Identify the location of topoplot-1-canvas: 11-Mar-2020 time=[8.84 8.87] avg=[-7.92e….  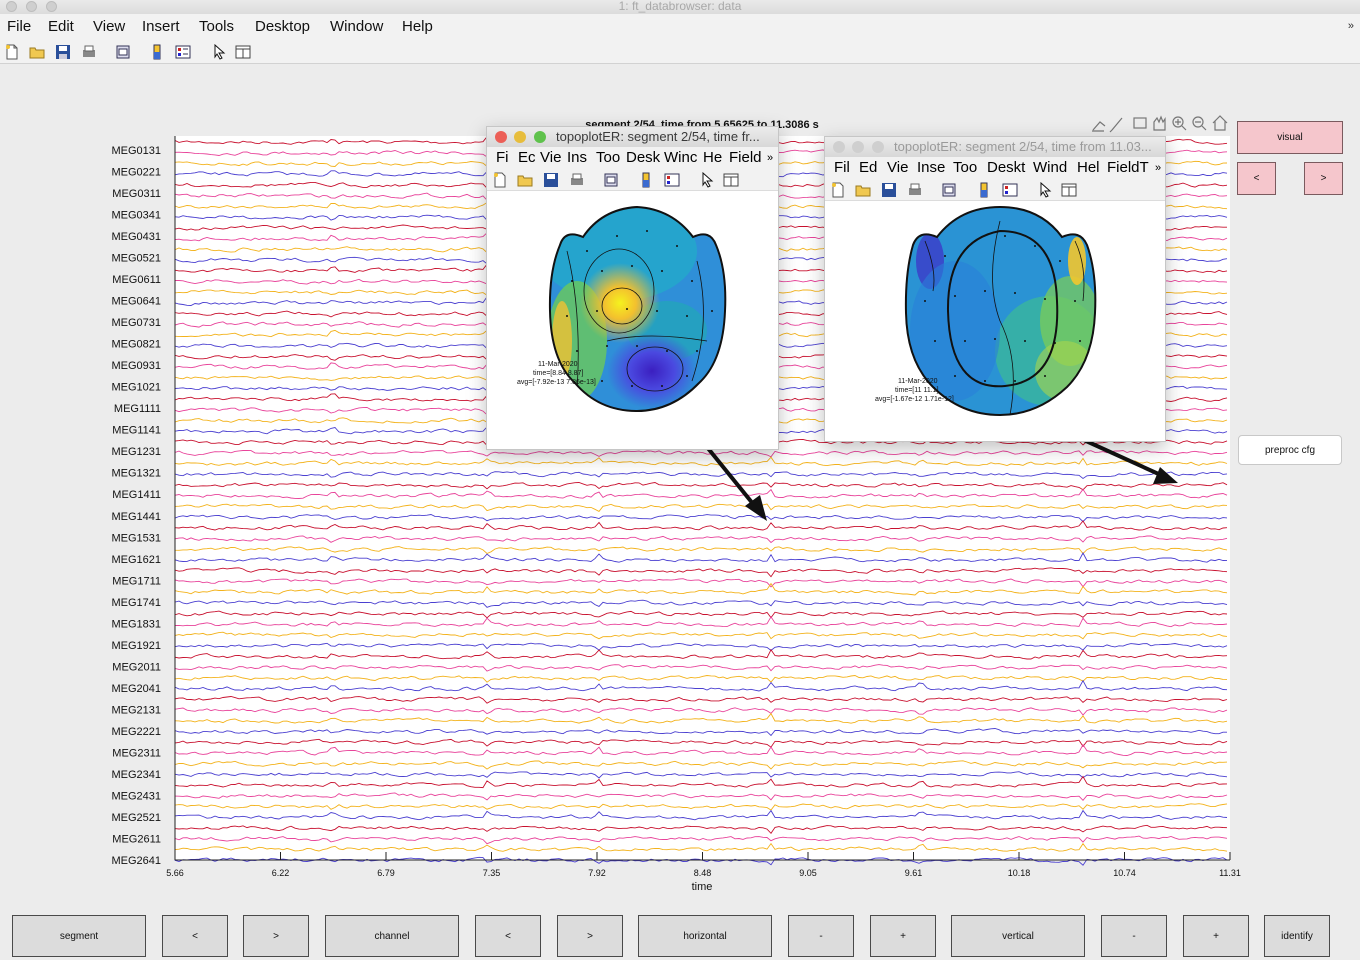
(632, 320).